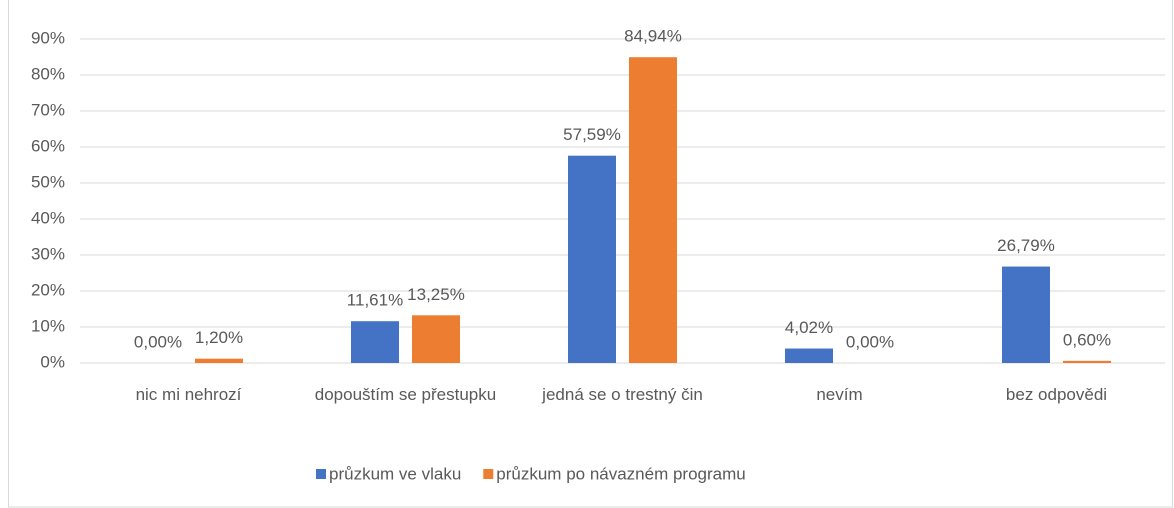 The image size is (1174, 508). I want to click on value-label: 84,94%, so click(653, 36).